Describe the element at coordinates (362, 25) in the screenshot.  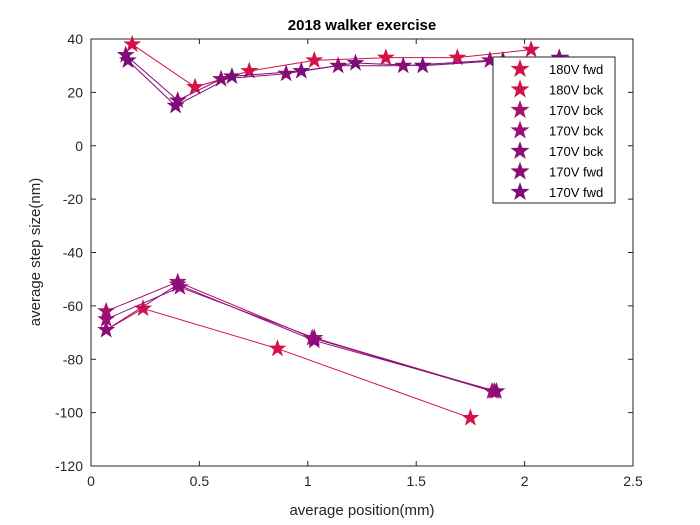
I see `chart-title: 2018 walker exercise` at that location.